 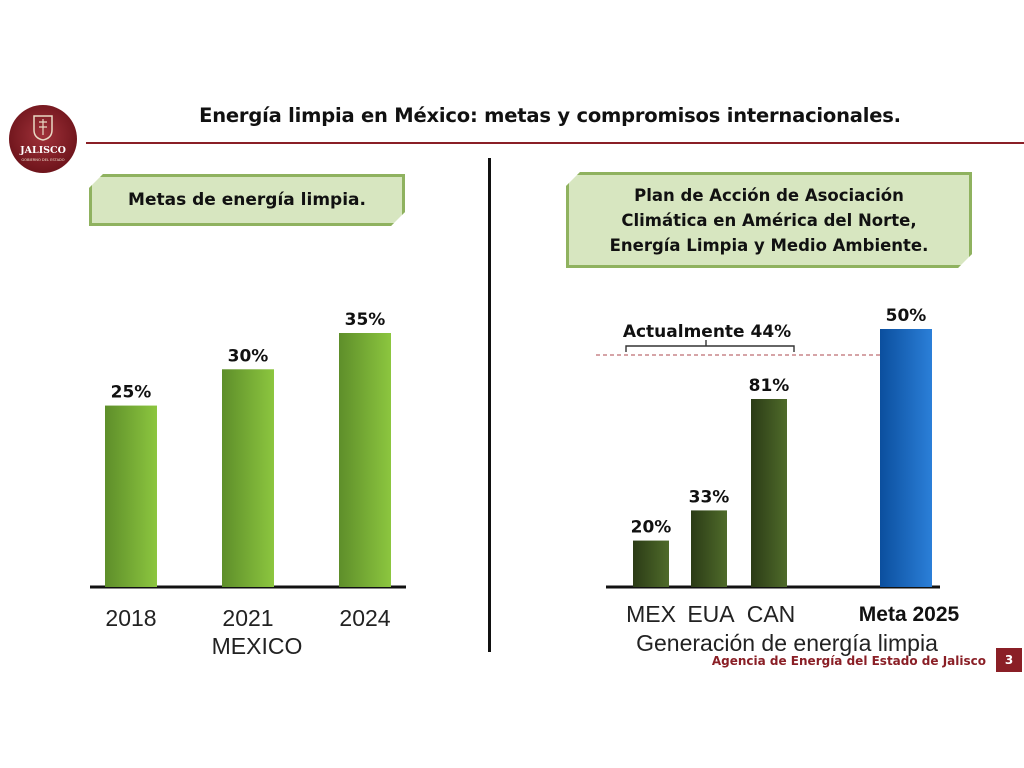 I want to click on data-label-meta-2025: 50%, so click(x=906, y=316).